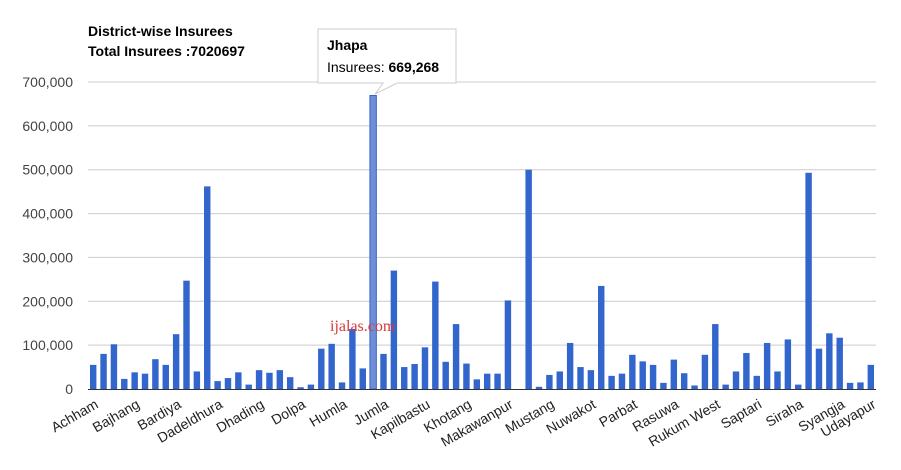 The height and width of the screenshot is (470, 901). I want to click on watermark-text: ijalas.com, so click(363, 326).